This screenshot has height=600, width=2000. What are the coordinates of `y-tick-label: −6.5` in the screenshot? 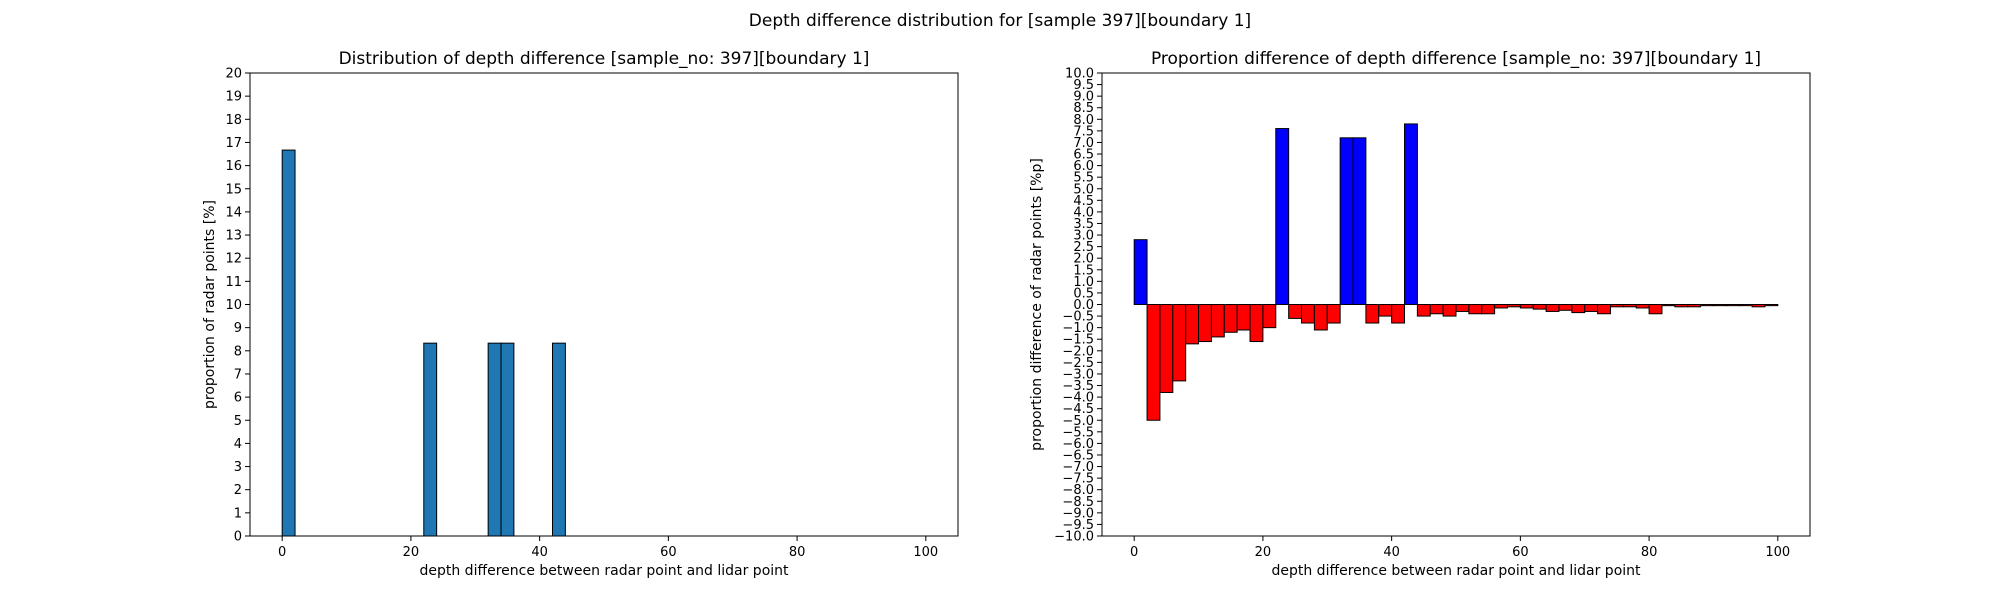 It's located at (1078, 455).